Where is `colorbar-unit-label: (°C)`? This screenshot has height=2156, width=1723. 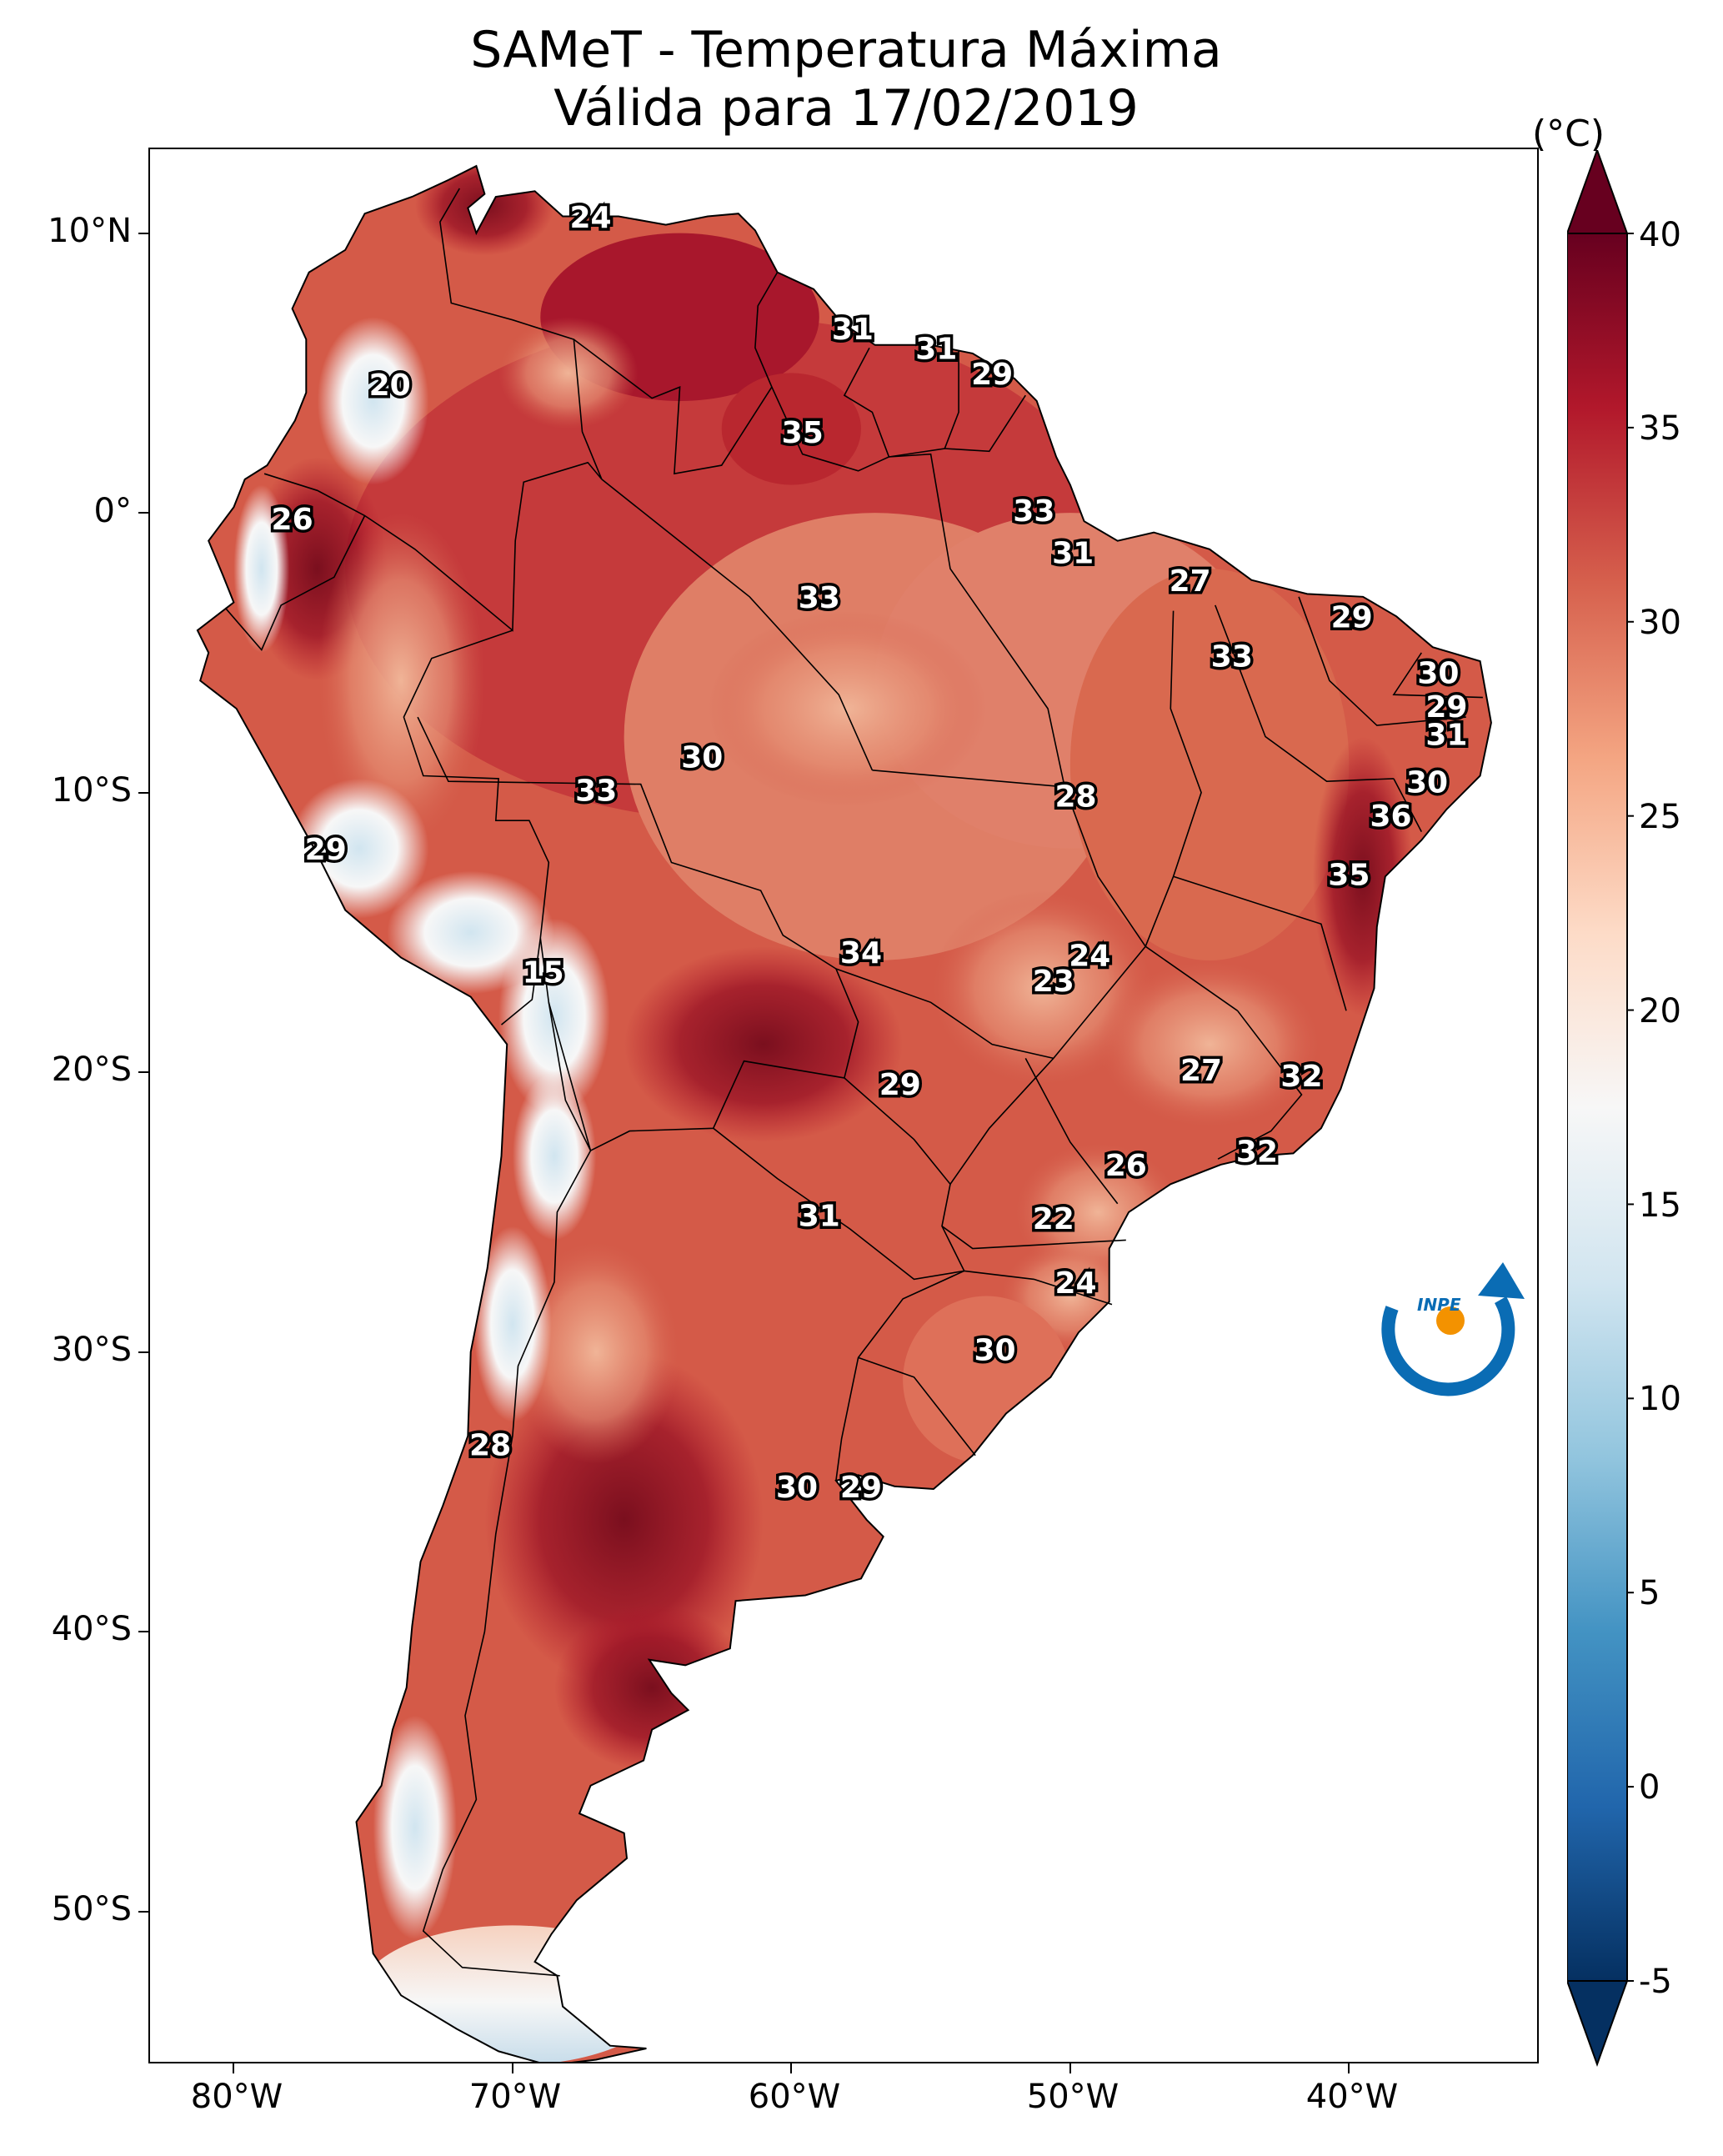
colorbar-unit-label: (°C) is located at coordinates (1569, 134).